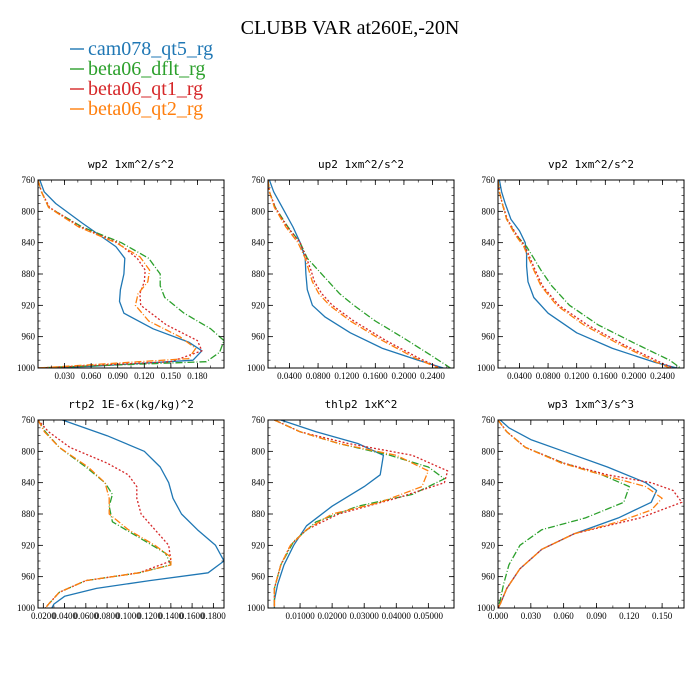 The image size is (700, 700). Describe the element at coordinates (333, 616) in the screenshot. I see `x-tick-label: 0.02000` at that location.